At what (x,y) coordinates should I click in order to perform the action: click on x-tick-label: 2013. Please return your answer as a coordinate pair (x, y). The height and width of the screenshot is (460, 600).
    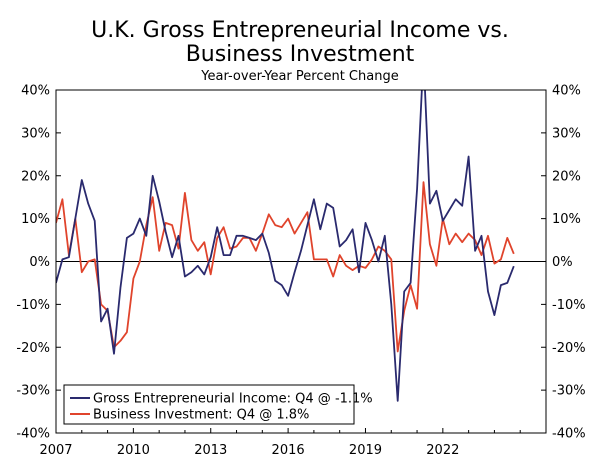
    Looking at the image, I should click on (210, 450).